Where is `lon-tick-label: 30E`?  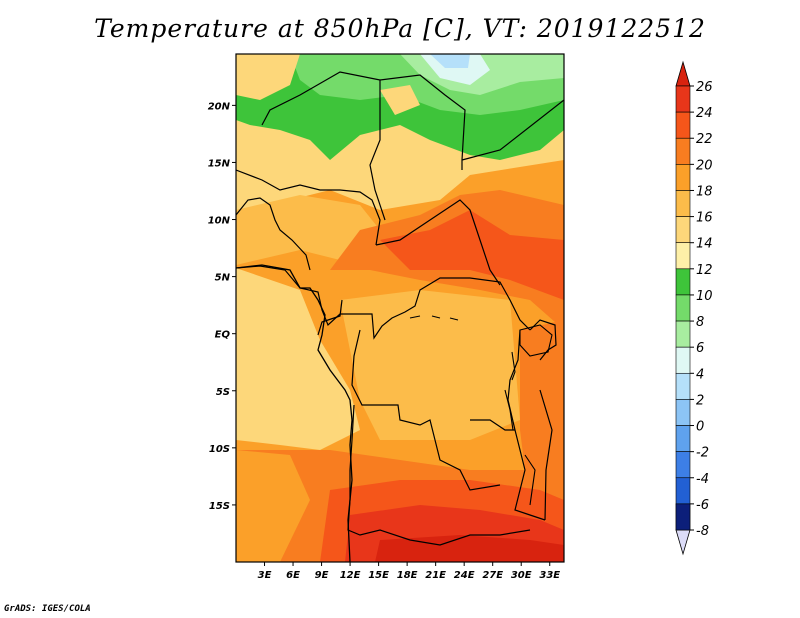
lon-tick-label: 30E is located at coordinates (521, 575).